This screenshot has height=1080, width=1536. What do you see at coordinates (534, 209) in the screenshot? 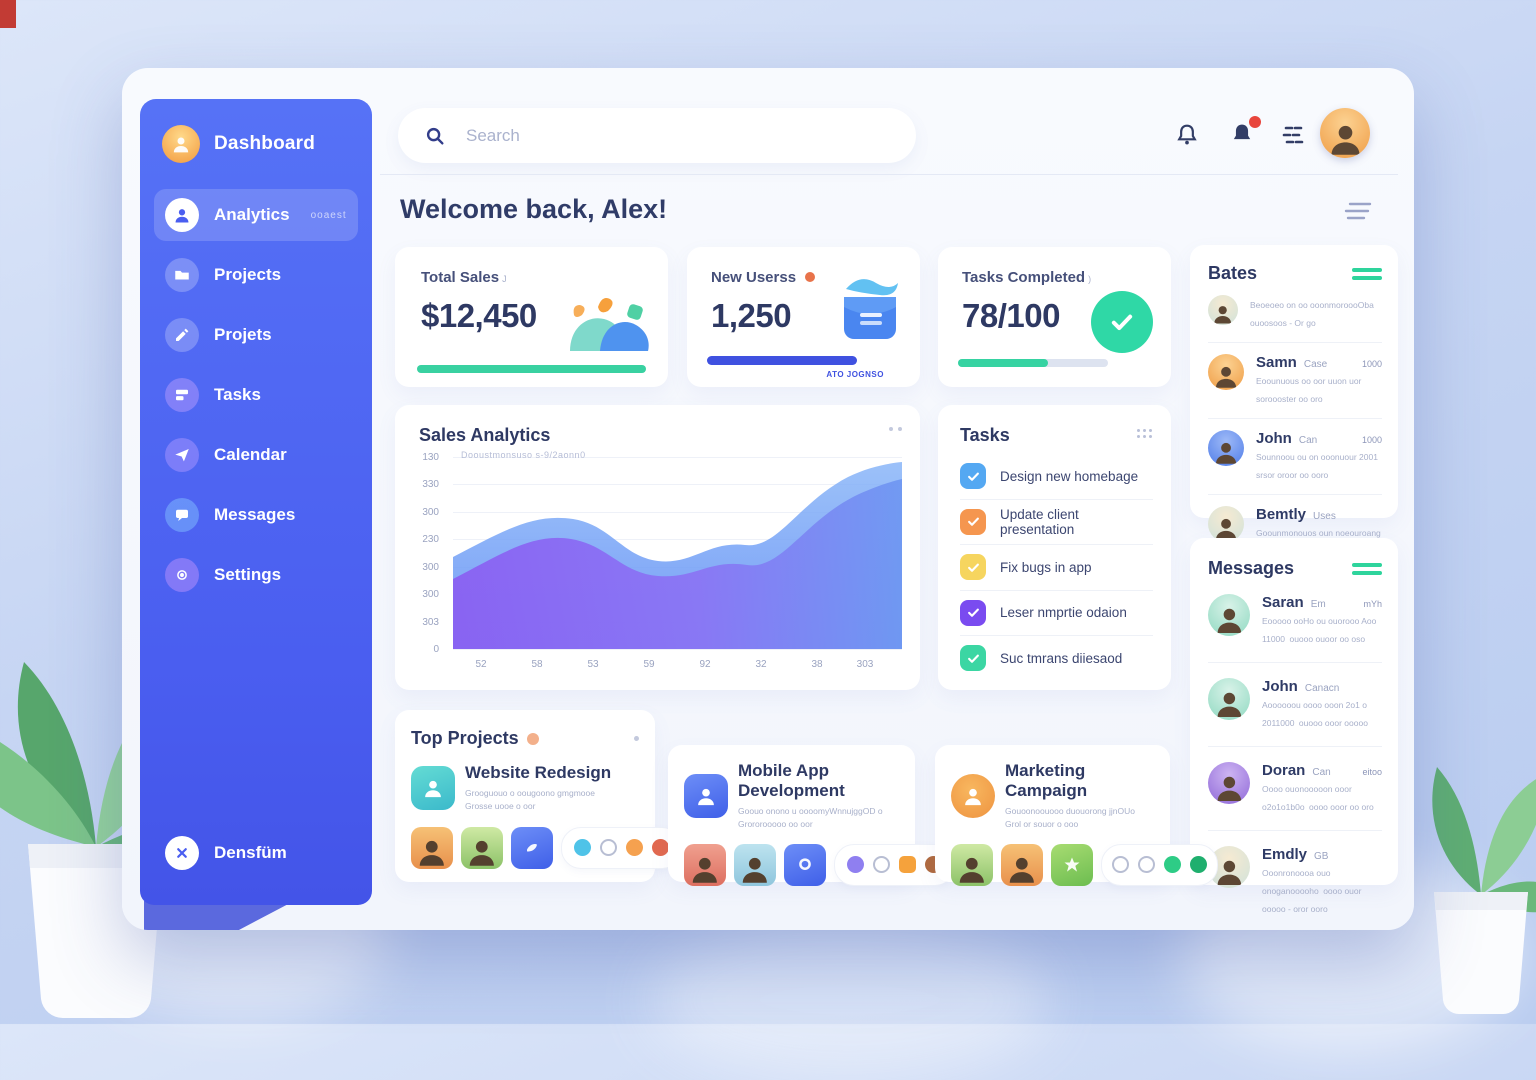
I see `page-title: Welcome back, Alex!` at bounding box center [534, 209].